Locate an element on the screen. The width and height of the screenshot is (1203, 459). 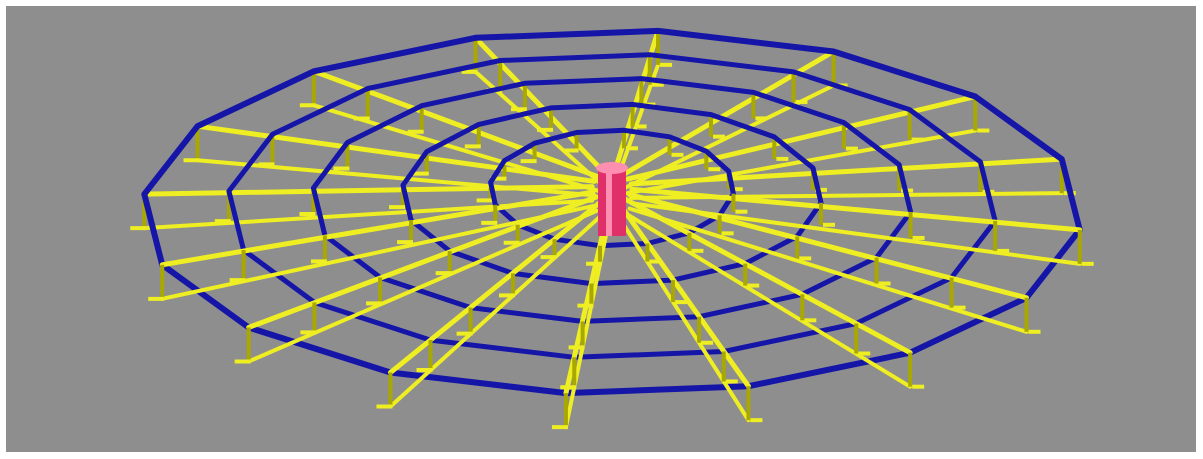
hub-highlight is located at coordinates (609, 202).